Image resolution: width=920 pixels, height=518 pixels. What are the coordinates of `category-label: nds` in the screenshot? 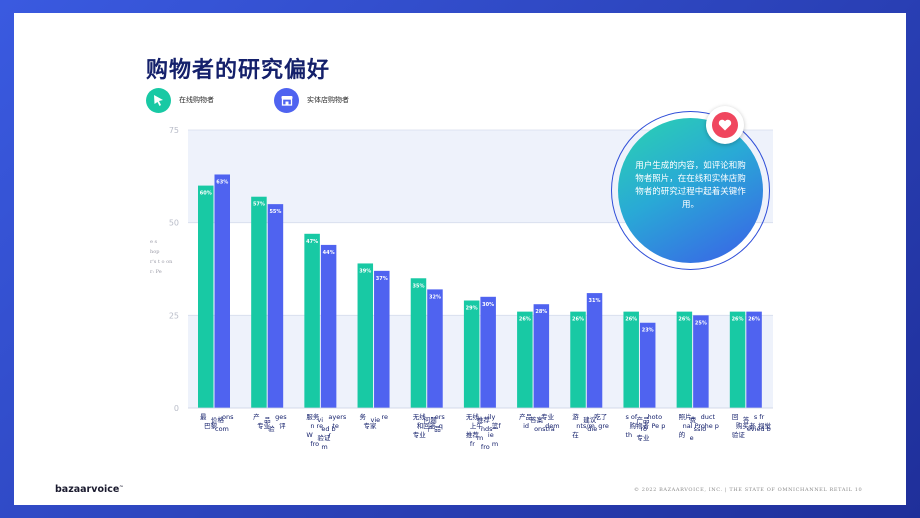 It's located at (487, 429).